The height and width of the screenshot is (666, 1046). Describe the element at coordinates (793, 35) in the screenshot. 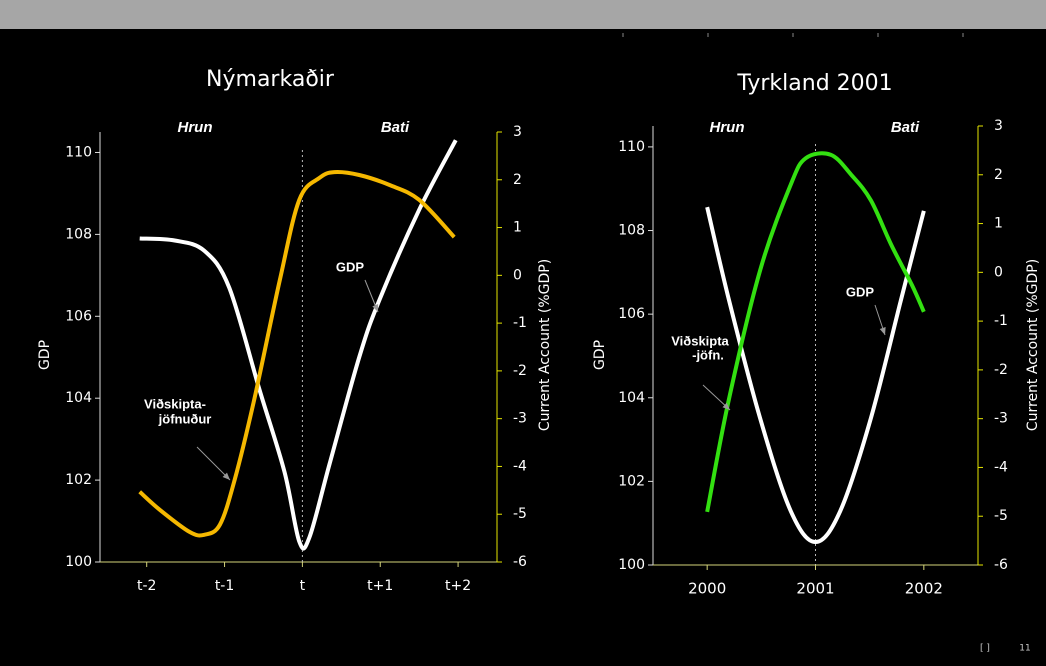

I see `decor-ticks` at that location.